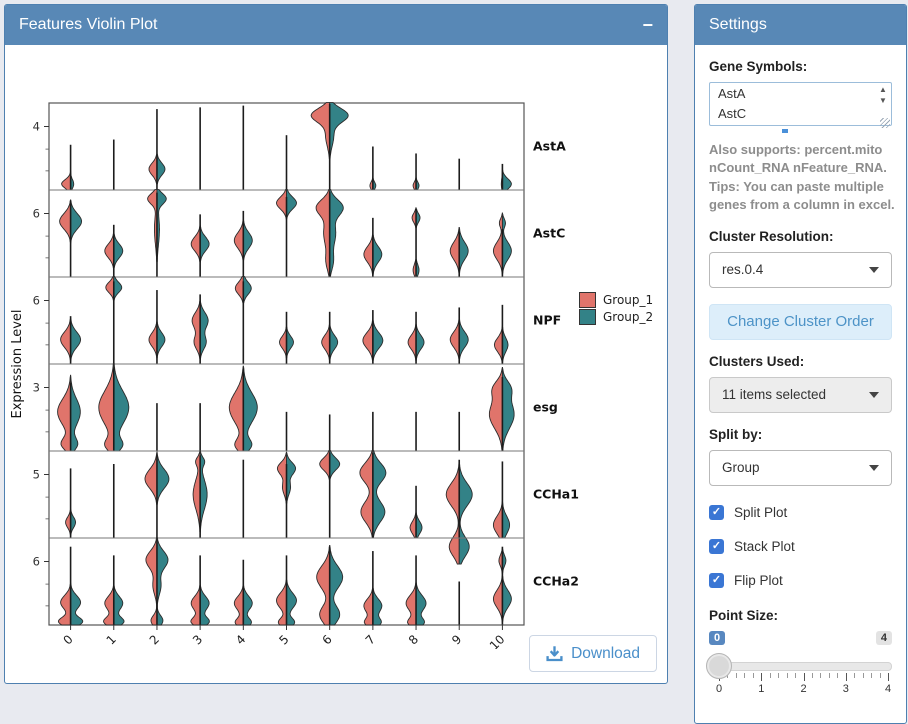 This screenshot has width=908, height=724. I want to click on collapse-icon: −, so click(647, 25).